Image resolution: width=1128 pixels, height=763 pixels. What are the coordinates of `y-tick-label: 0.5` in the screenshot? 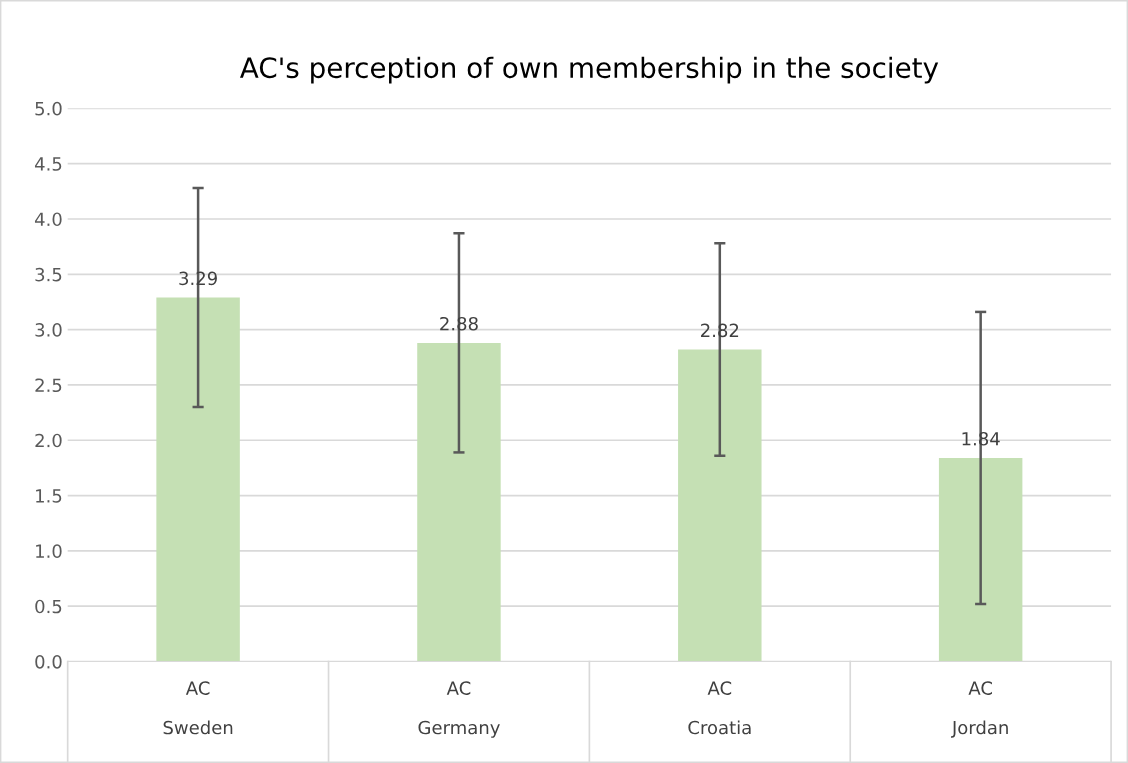 It's located at (48, 606).